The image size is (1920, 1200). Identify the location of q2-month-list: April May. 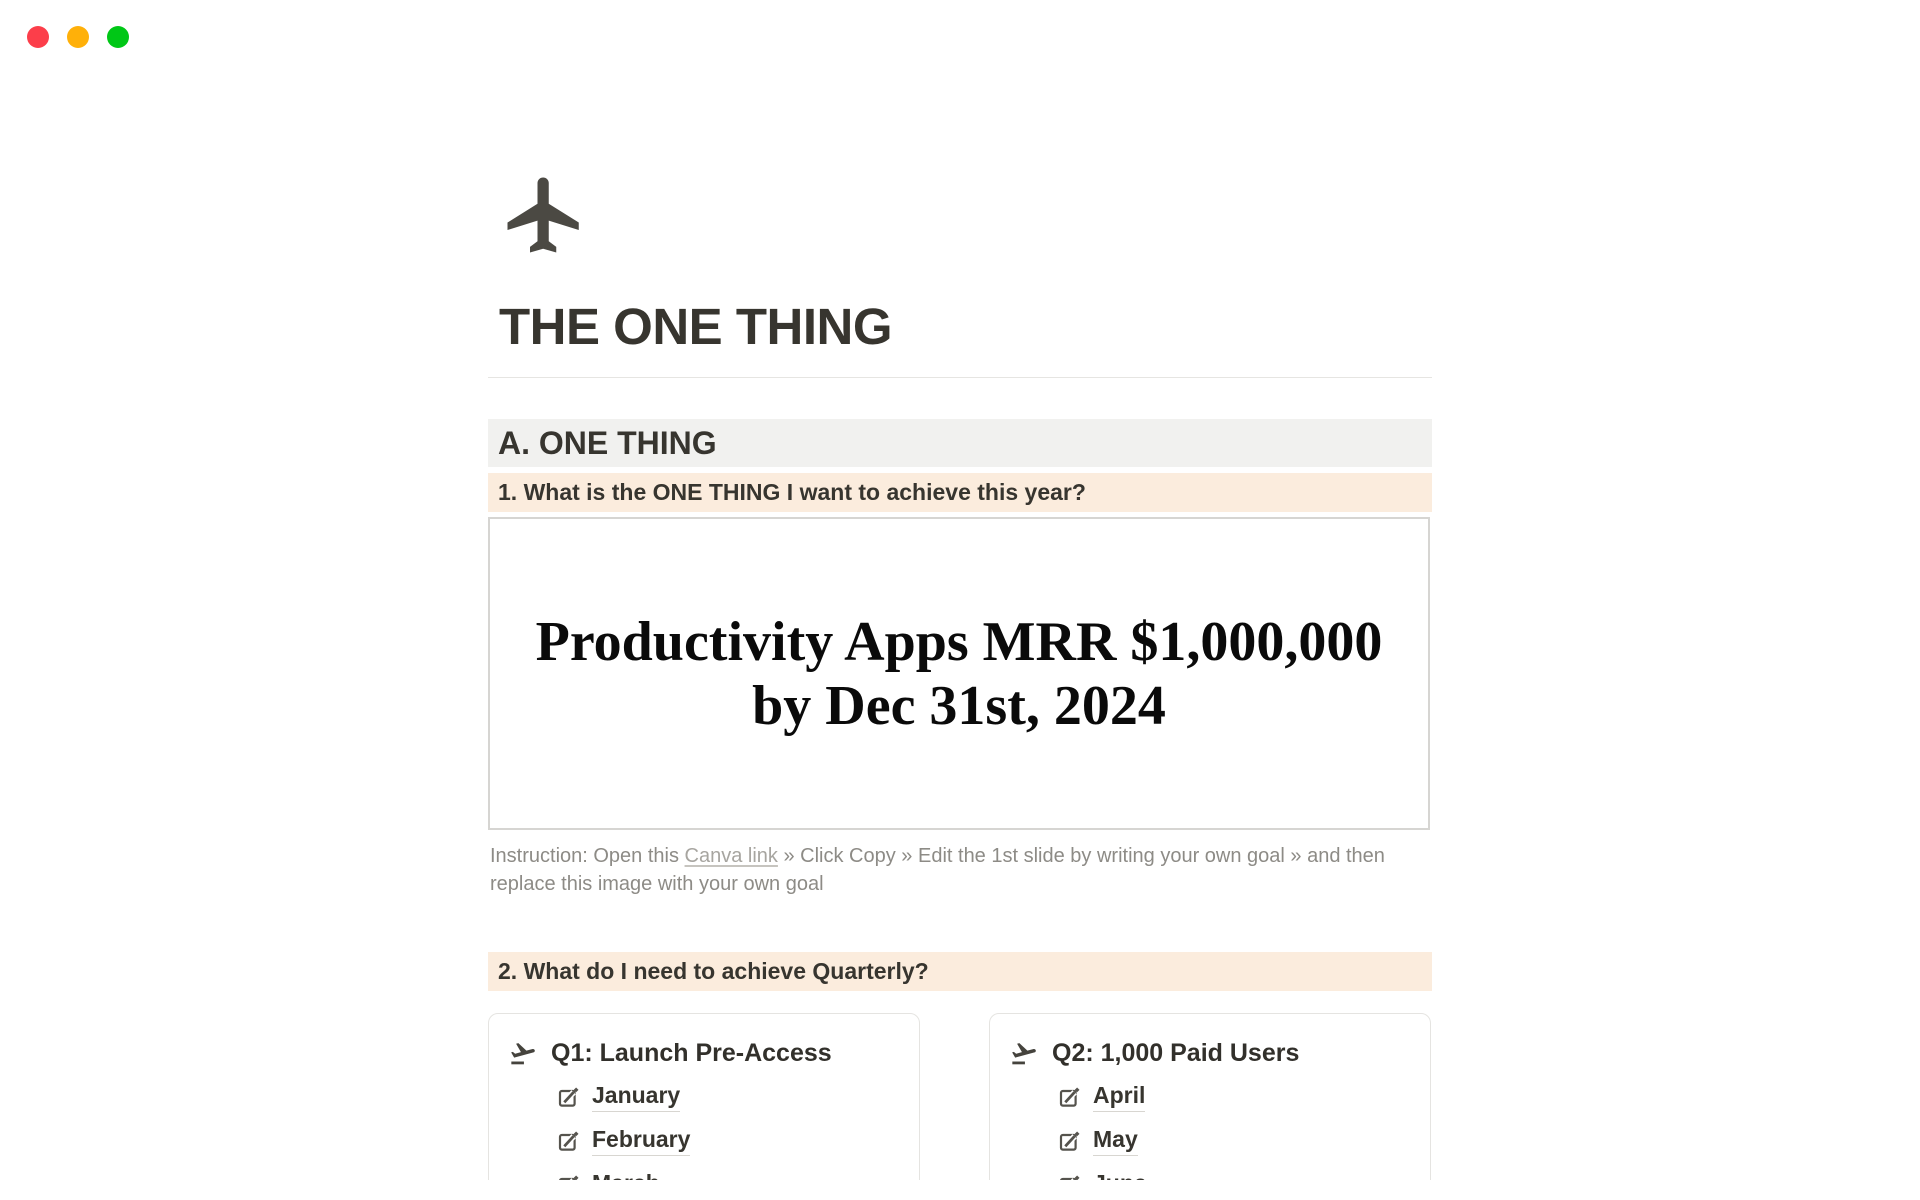
(1244, 1131).